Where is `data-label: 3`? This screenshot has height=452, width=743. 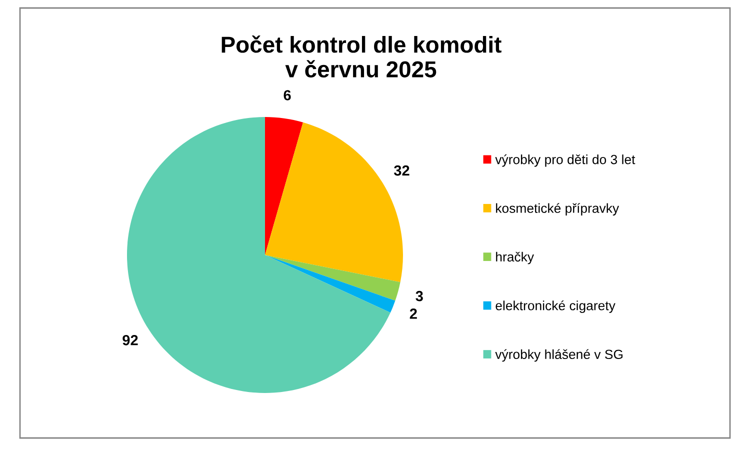 data-label: 3 is located at coordinates (419, 296).